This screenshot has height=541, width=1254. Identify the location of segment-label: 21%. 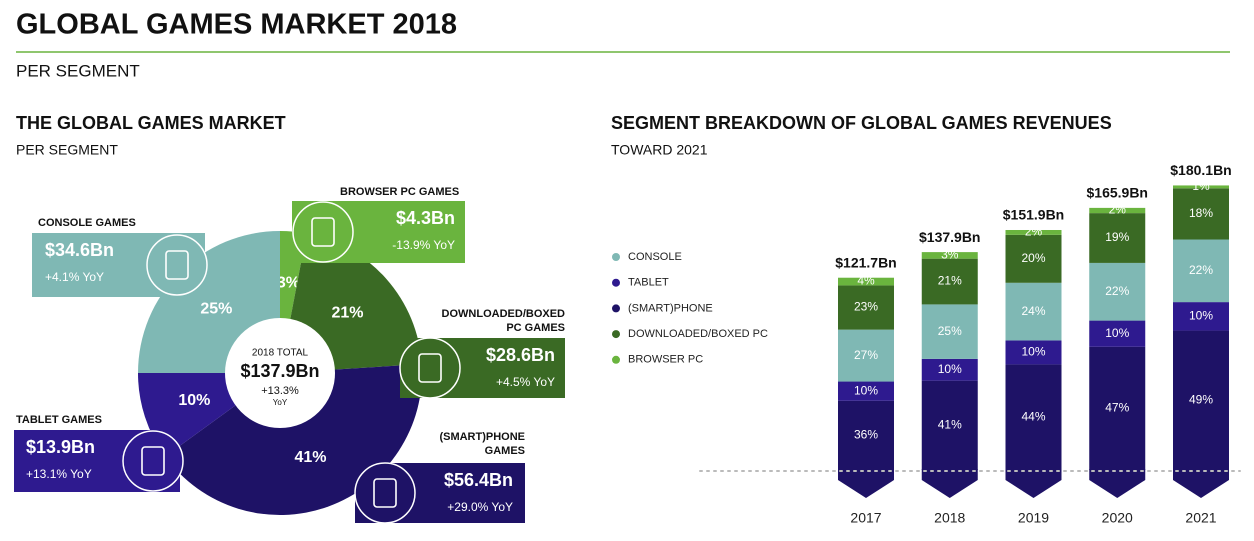
(950, 281).